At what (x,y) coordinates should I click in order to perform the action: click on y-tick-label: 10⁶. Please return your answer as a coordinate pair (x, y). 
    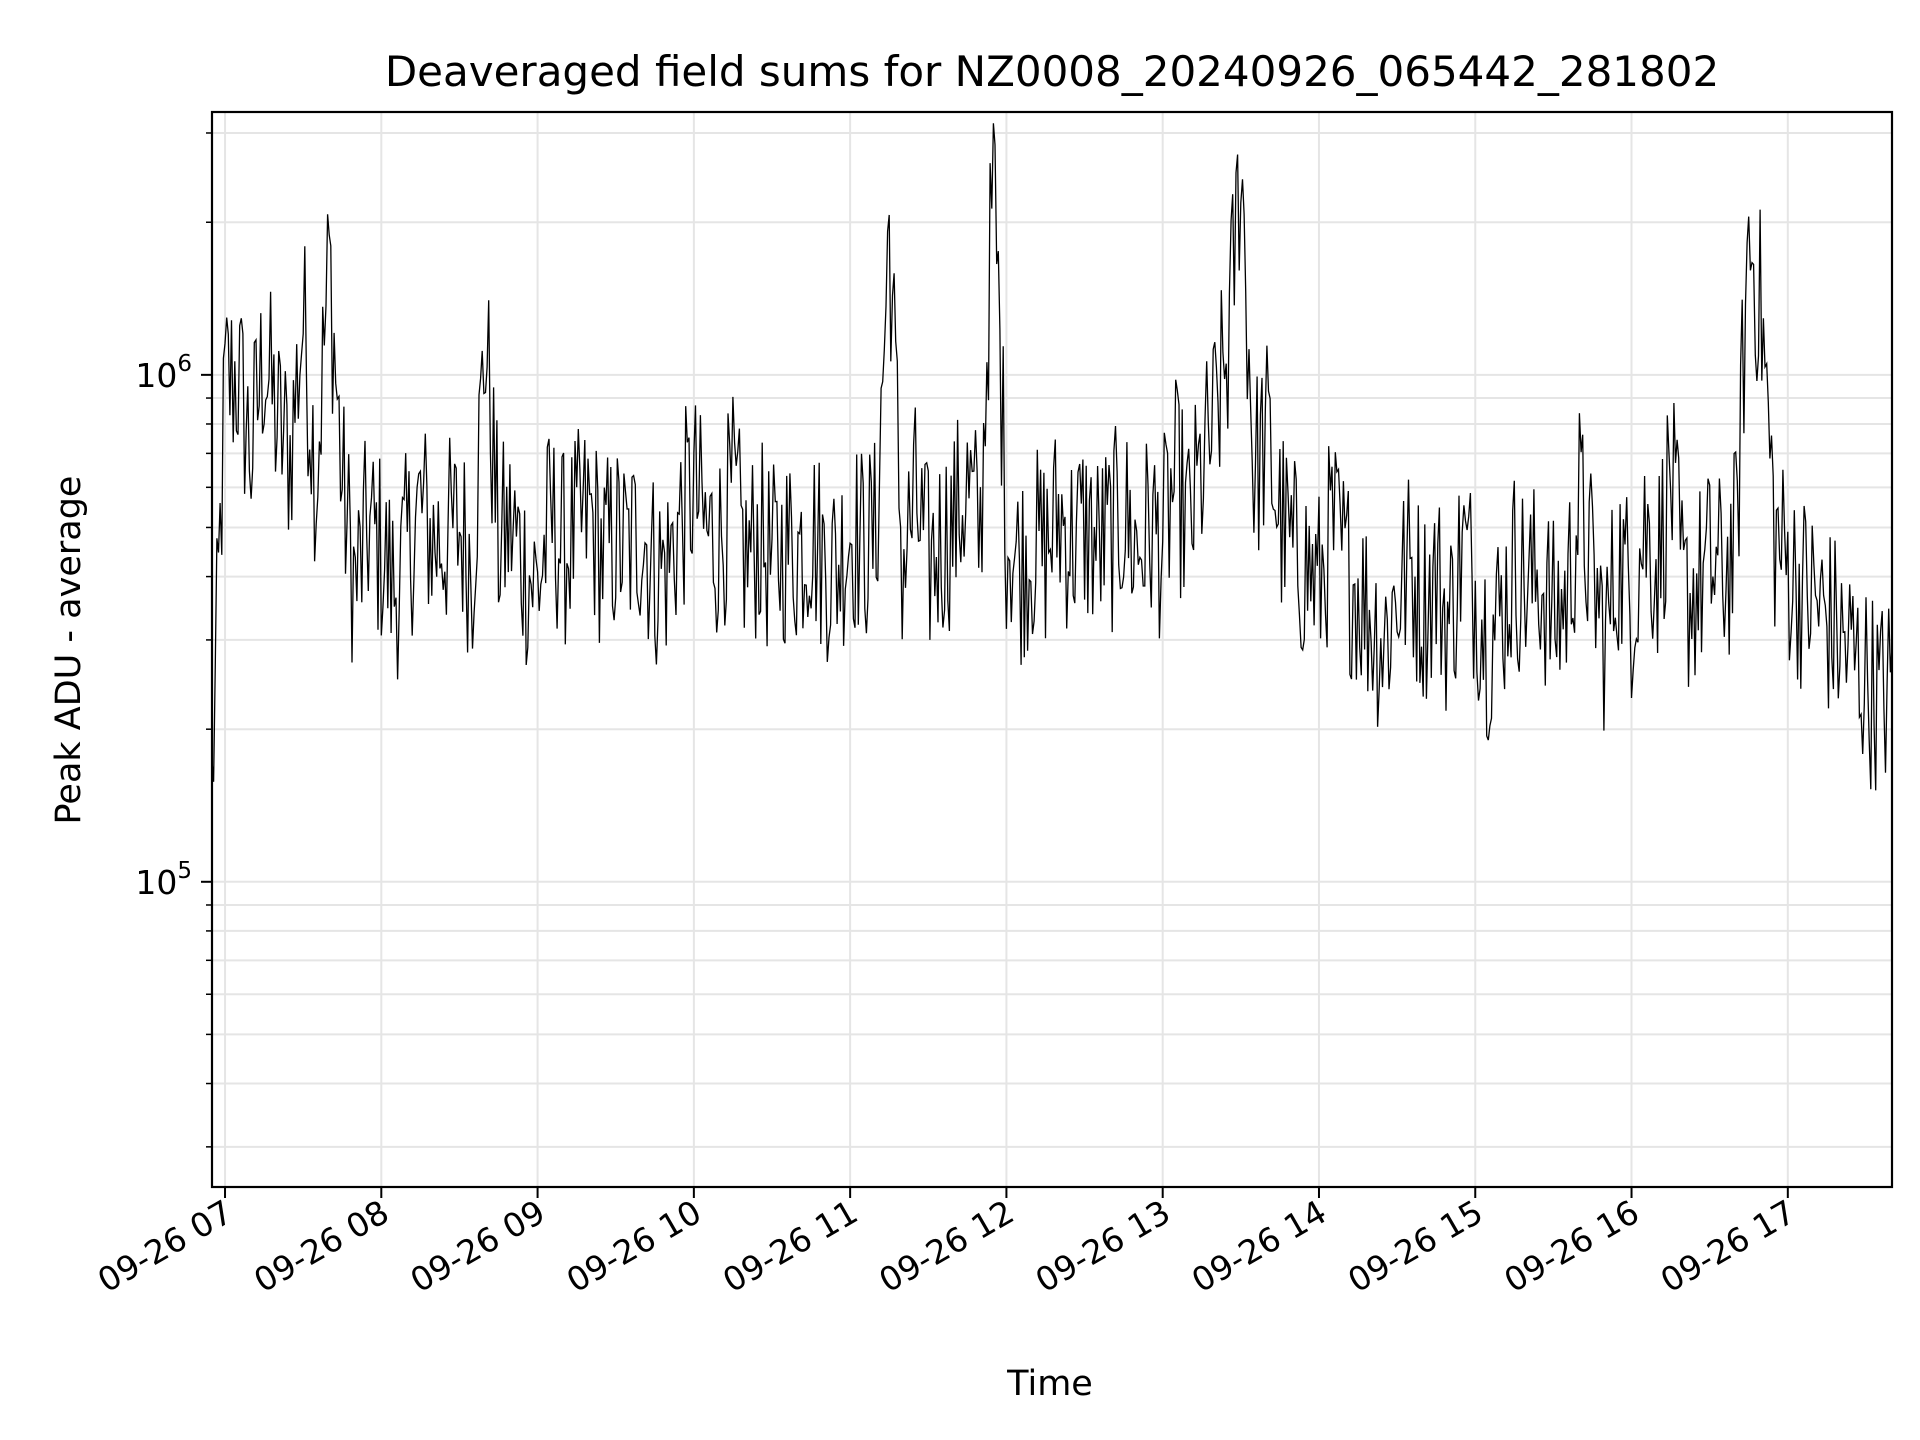
    Looking at the image, I should click on (163, 373).